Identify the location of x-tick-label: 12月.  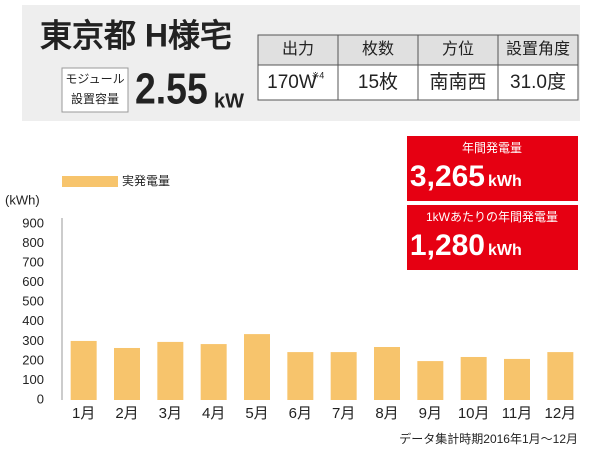
(560, 413).